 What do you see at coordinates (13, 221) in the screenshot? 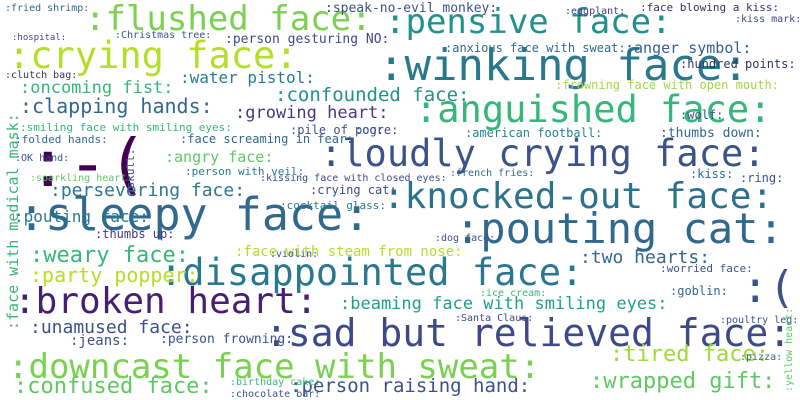
I see `word: :face with medical mask:` at bounding box center [13, 221].